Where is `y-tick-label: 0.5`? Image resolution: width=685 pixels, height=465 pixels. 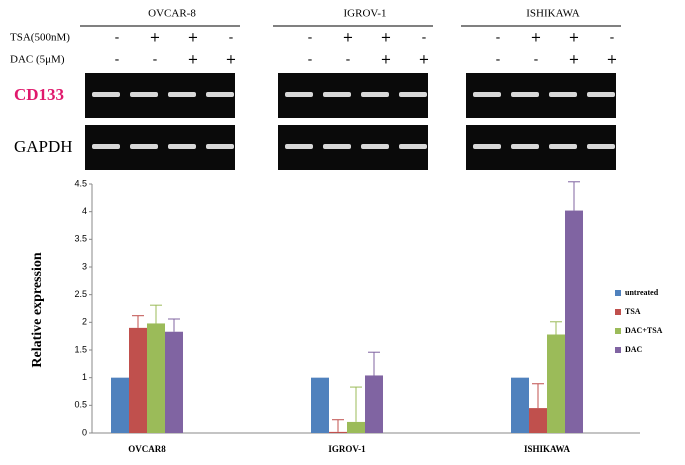
y-tick-label: 0.5 is located at coordinates (80, 405).